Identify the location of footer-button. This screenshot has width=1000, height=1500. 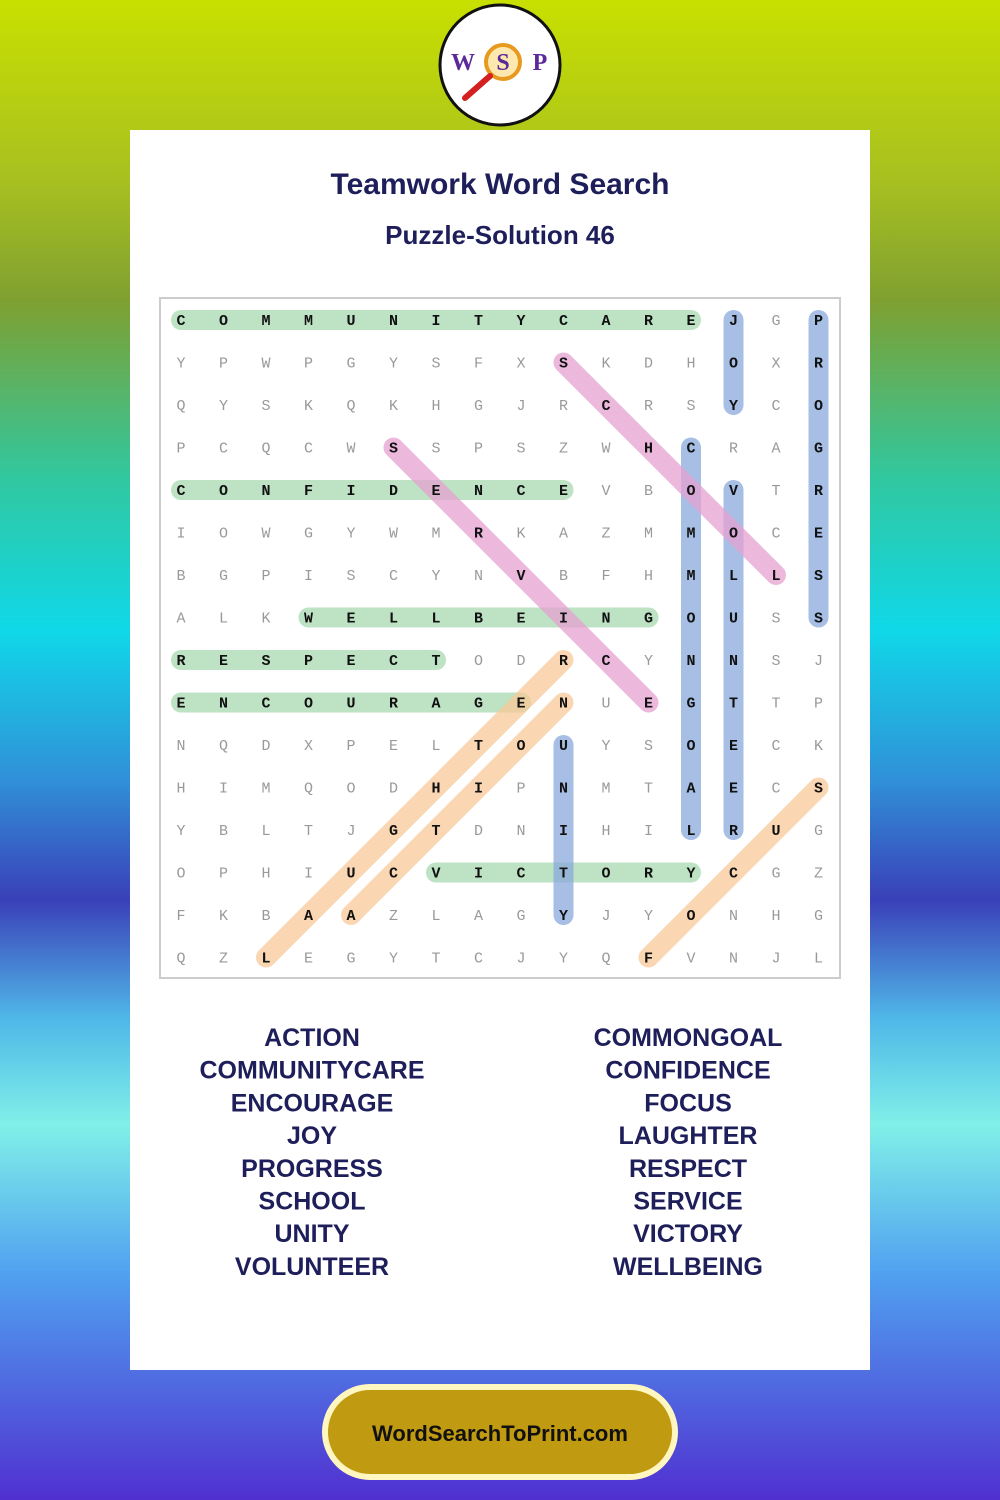
(500, 1432).